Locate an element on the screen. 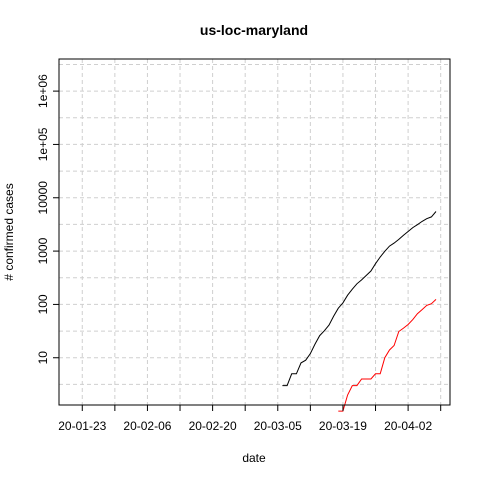 The height and width of the screenshot is (480, 480). y-tick-label: 10000 is located at coordinates (43, 198).